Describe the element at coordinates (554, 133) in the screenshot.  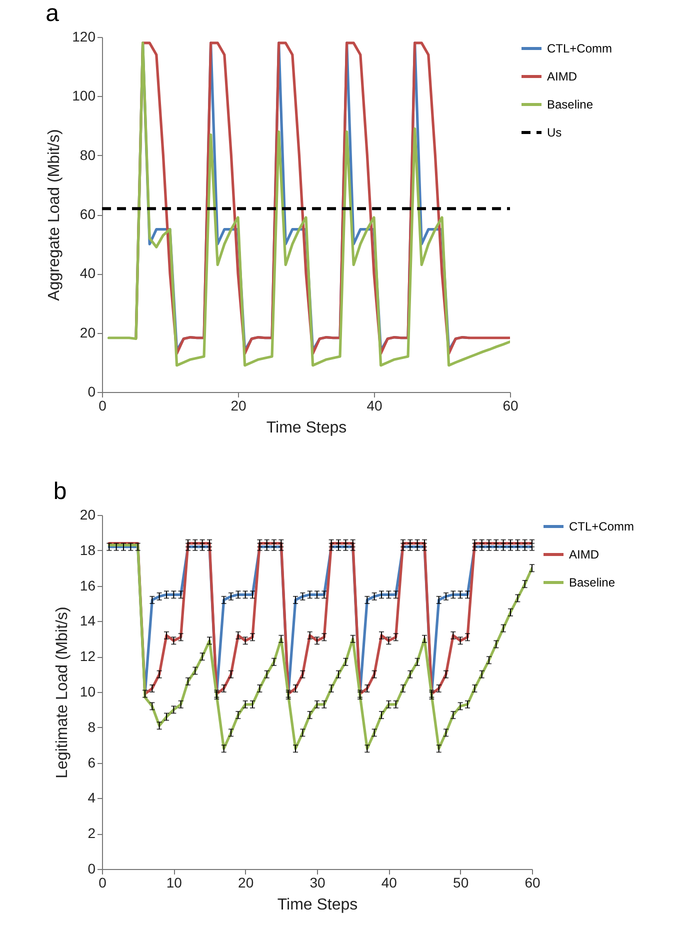
I see `legend-label: Us` at that location.